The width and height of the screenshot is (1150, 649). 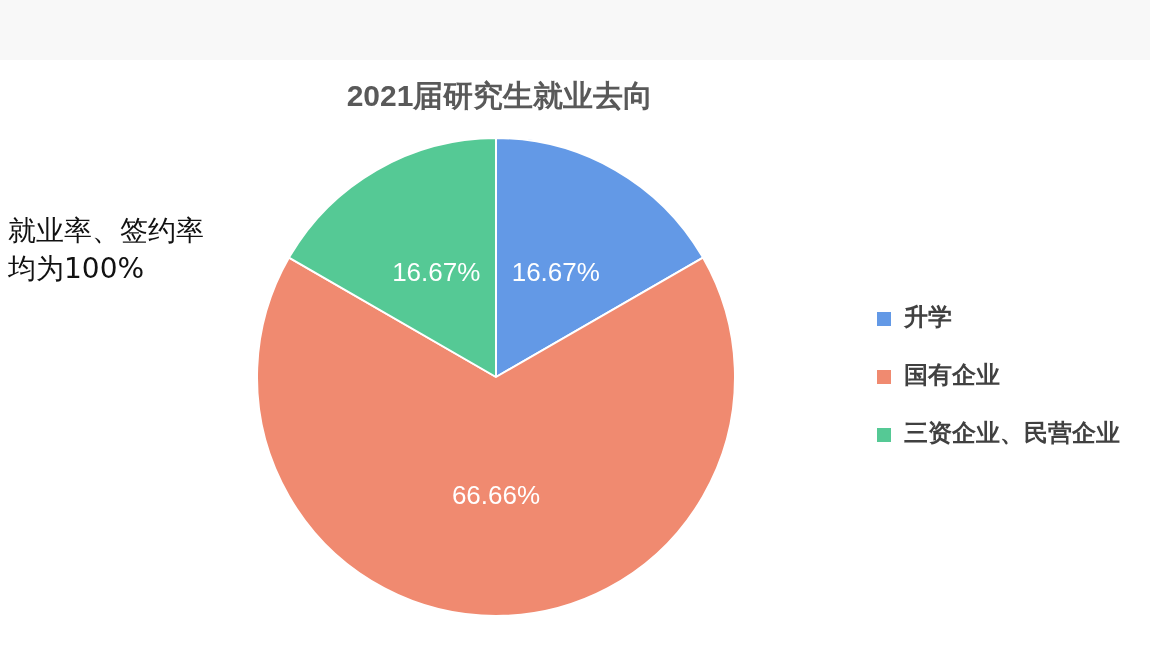 What do you see at coordinates (106, 250) in the screenshot?
I see `text: 就业率、签约率均为100%` at bounding box center [106, 250].